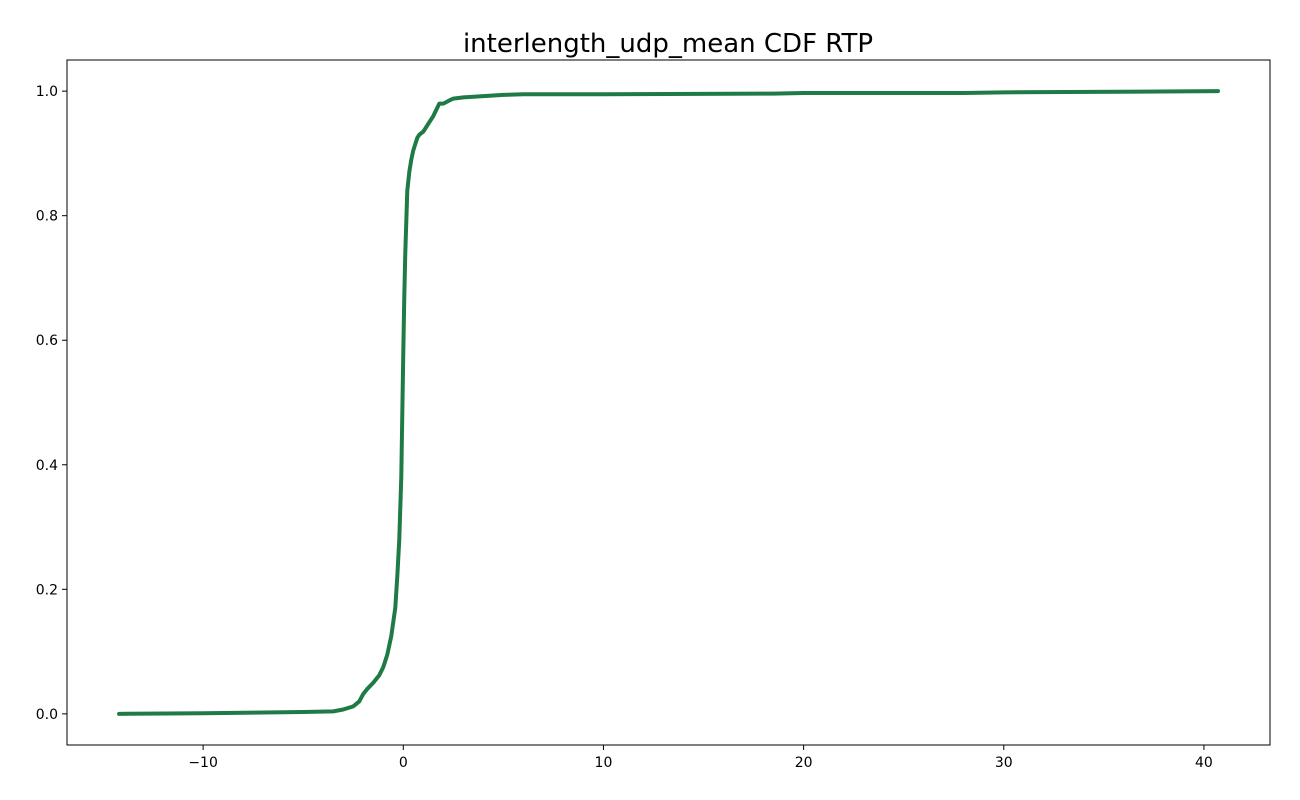  What do you see at coordinates (47, 92) in the screenshot?
I see `y-tick-label: 1.0` at bounding box center [47, 92].